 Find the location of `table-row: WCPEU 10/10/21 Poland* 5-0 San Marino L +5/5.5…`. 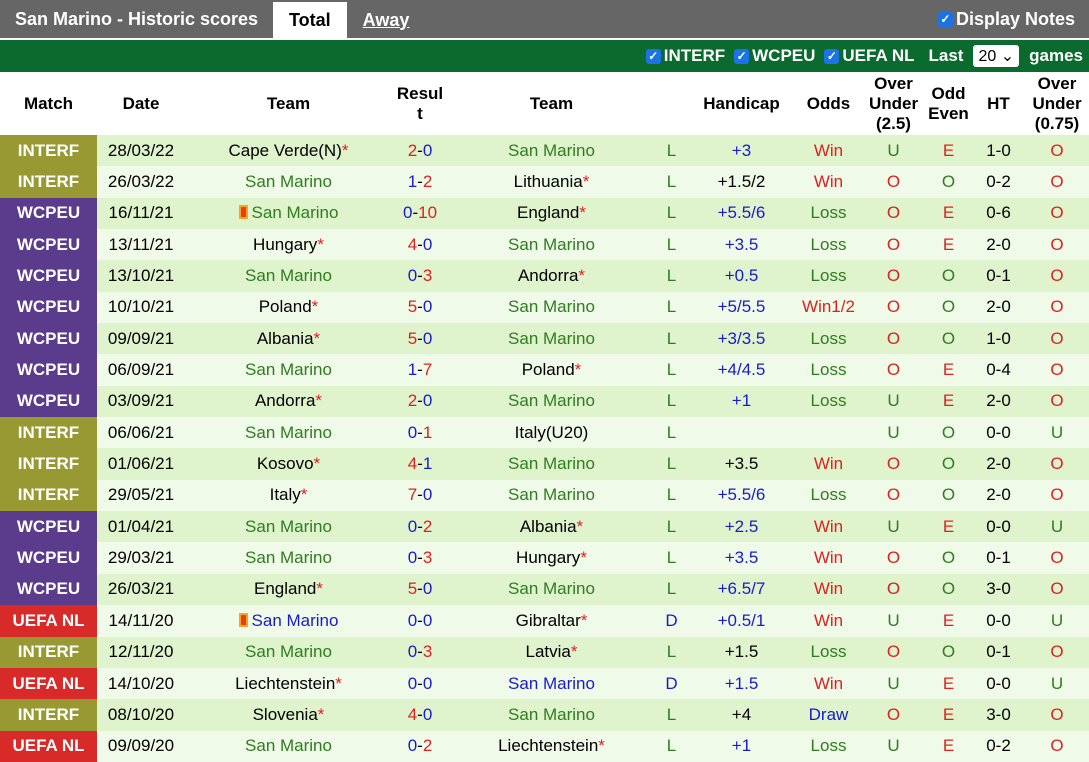

table-row: WCPEU 10/10/21 Poland* 5-0 San Marino L +5/5.5… is located at coordinates (544, 307).